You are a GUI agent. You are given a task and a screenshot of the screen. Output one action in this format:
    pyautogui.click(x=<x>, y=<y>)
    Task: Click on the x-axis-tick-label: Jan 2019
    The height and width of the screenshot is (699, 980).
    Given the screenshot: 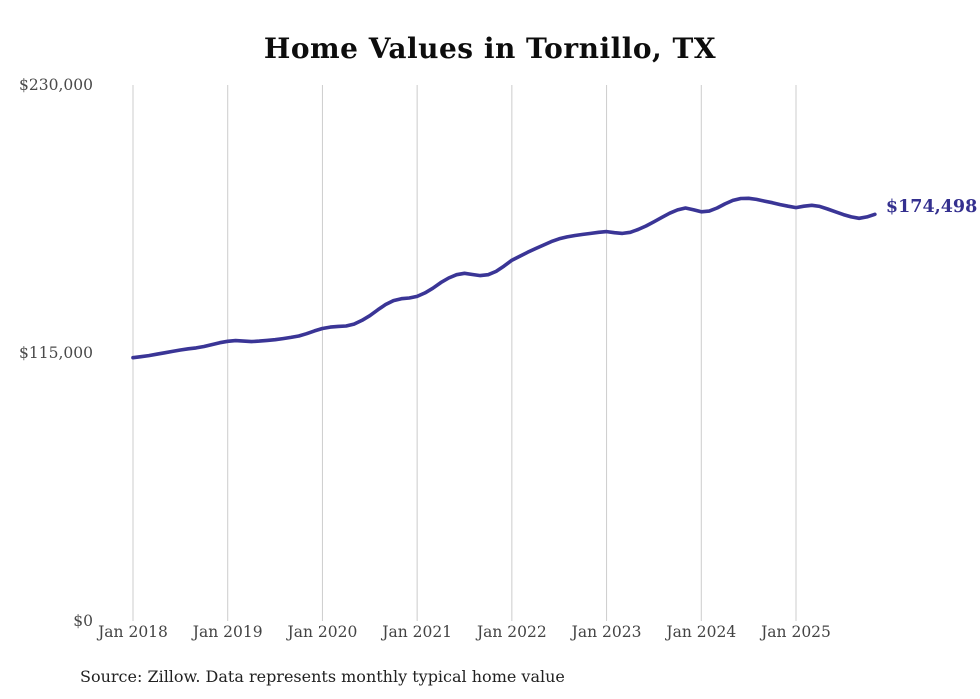 What is the action you would take?
    pyautogui.click(x=227, y=632)
    